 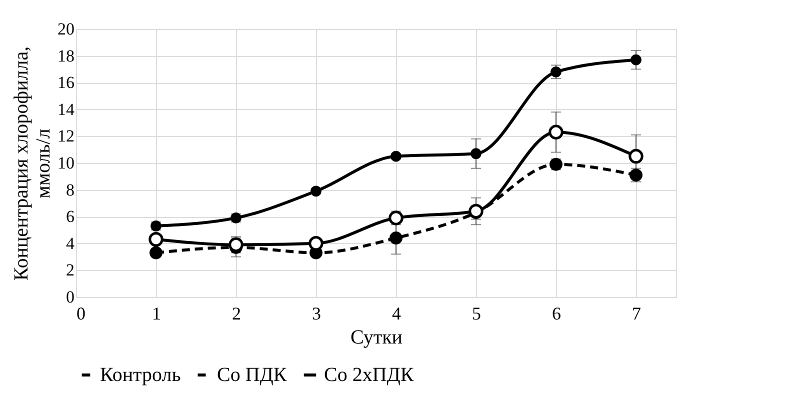 I want to click on x-tick-label: 4, so click(x=396, y=314).